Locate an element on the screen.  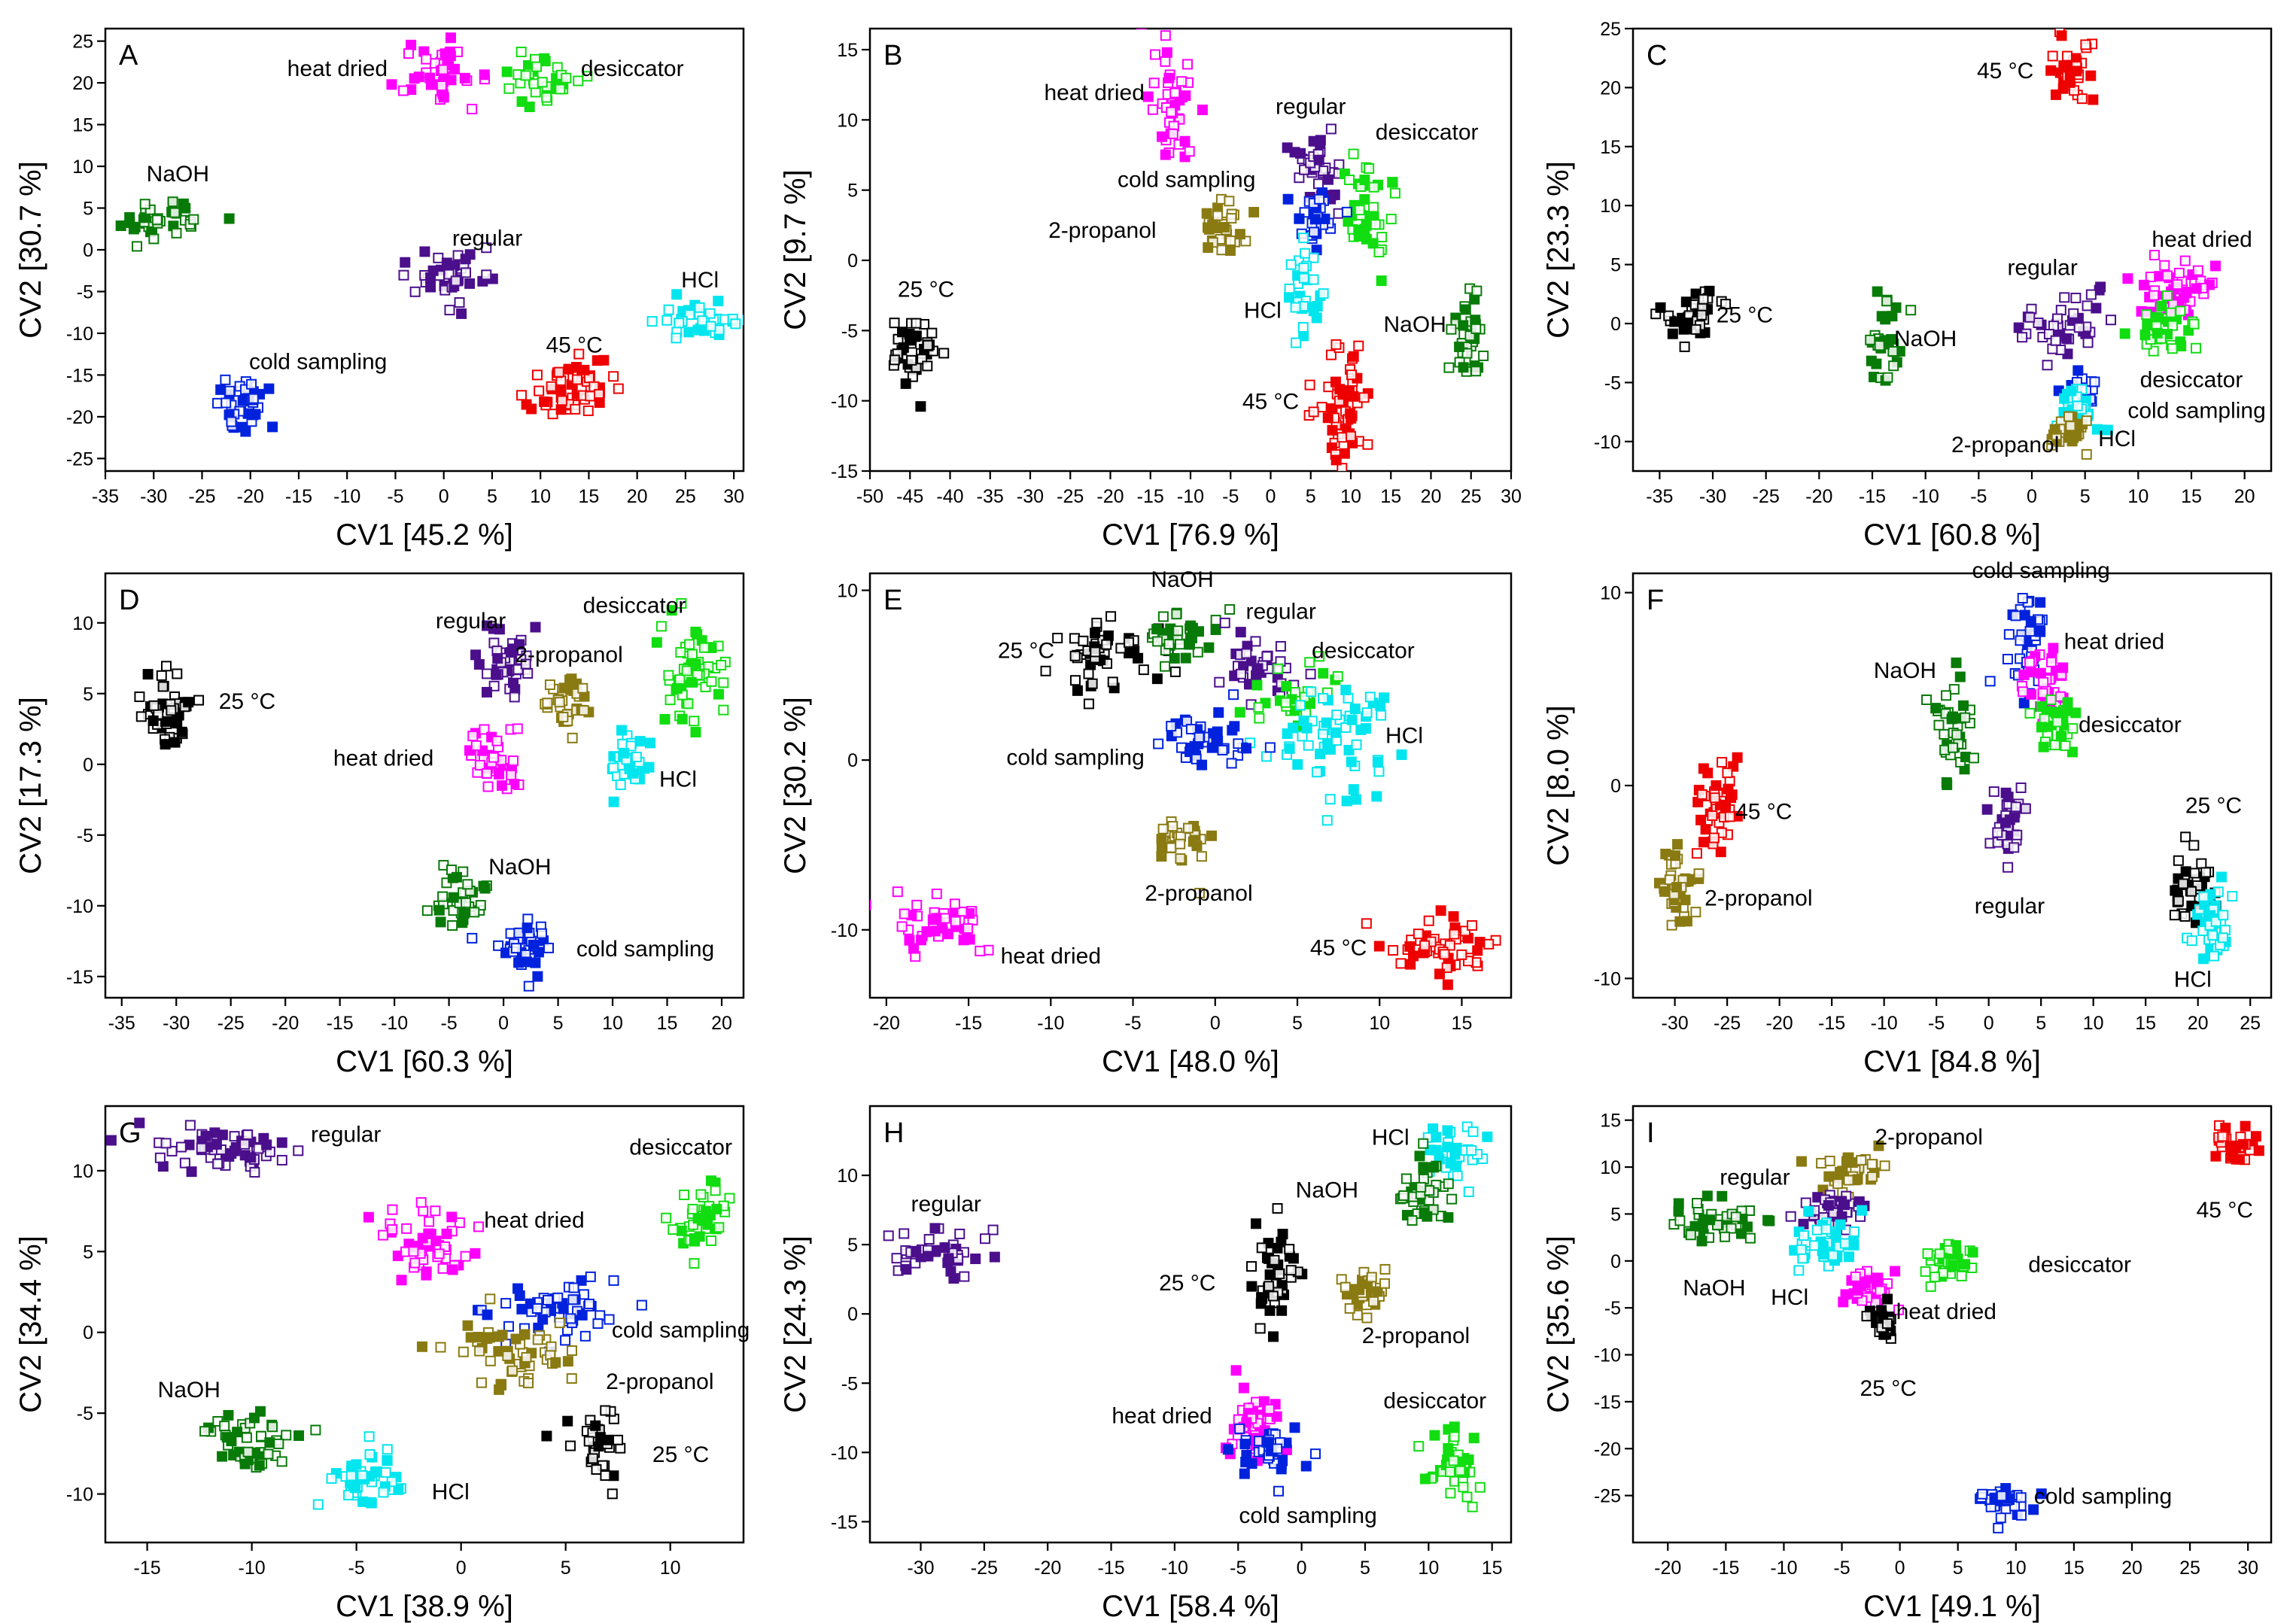
x-axis-label: CV1 [84.8 %] is located at coordinates (1952, 1061).